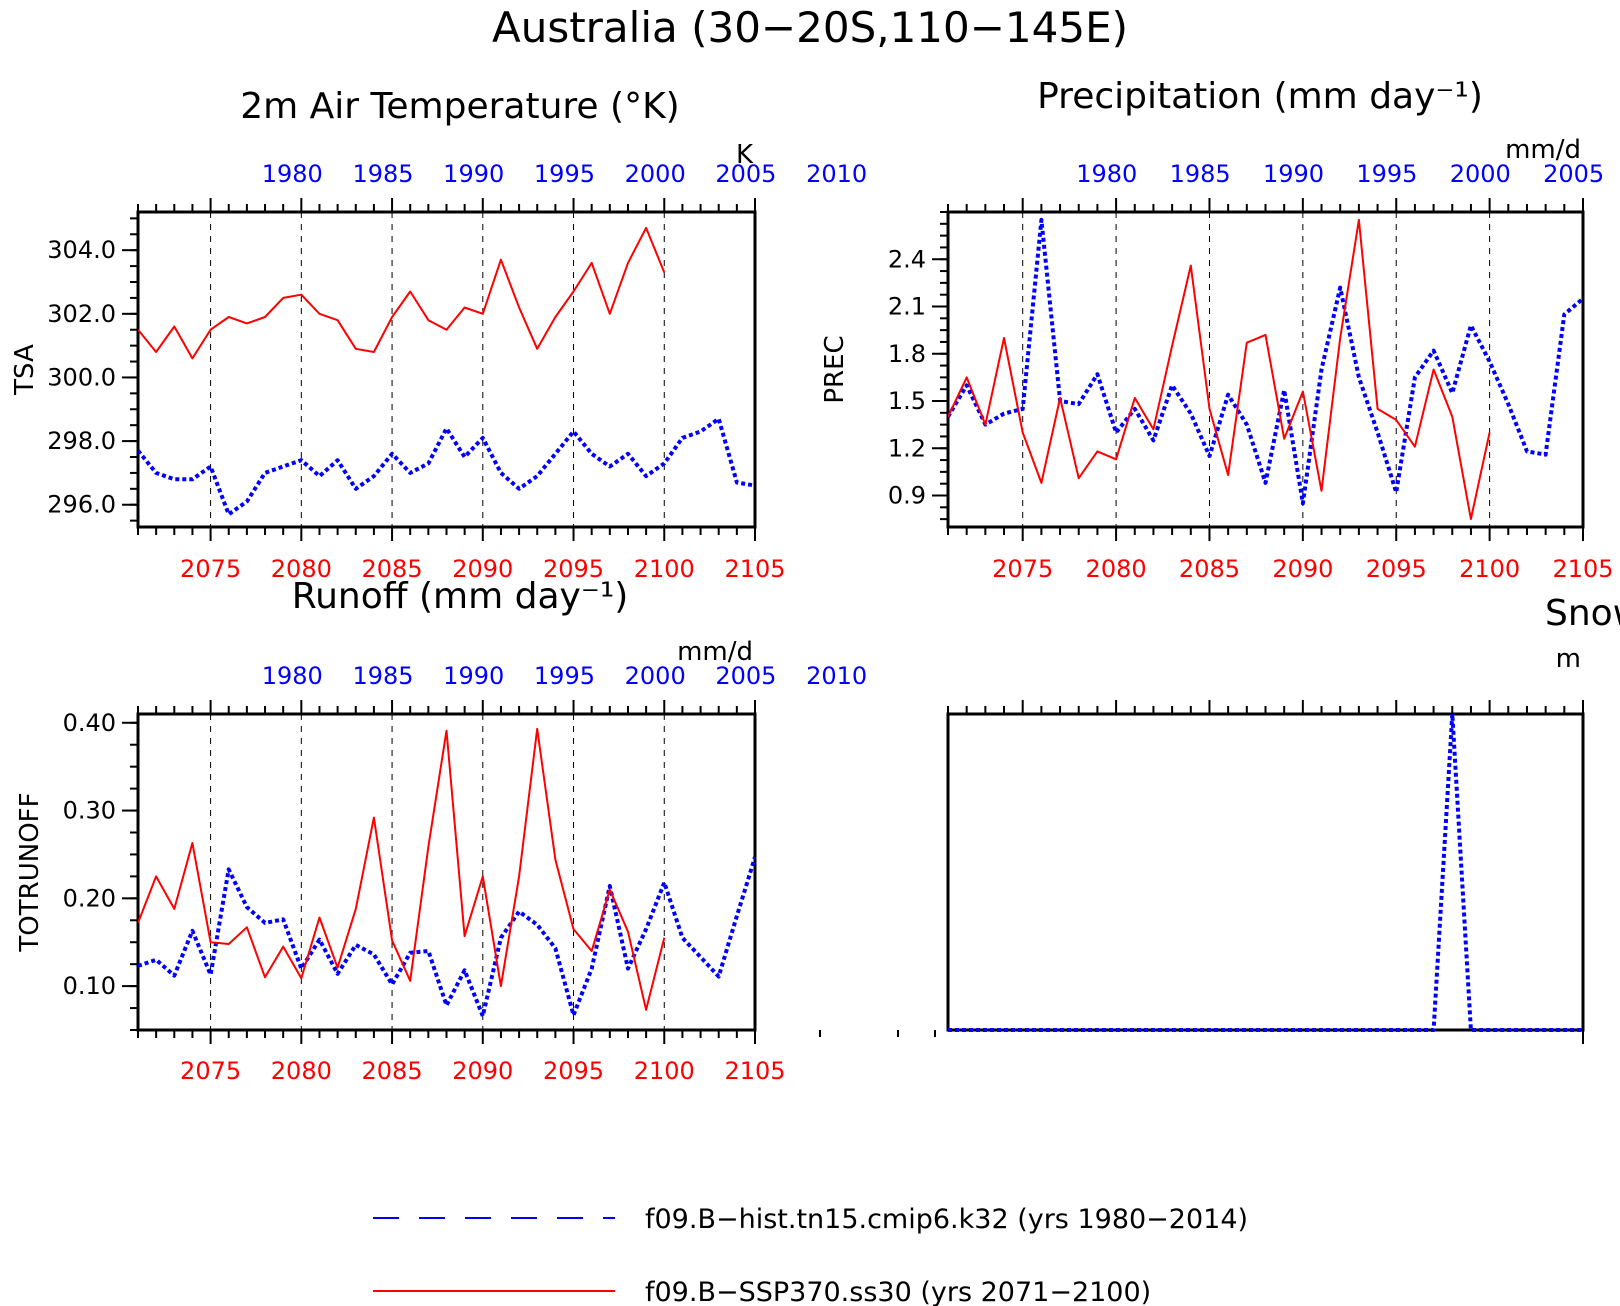  What do you see at coordinates (25, 370) in the screenshot?
I see `y-axis-label: TSA` at bounding box center [25, 370].